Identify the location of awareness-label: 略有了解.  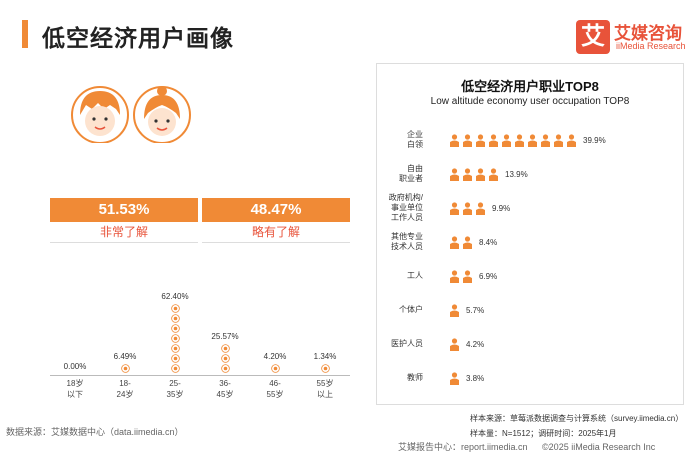
(276, 232).